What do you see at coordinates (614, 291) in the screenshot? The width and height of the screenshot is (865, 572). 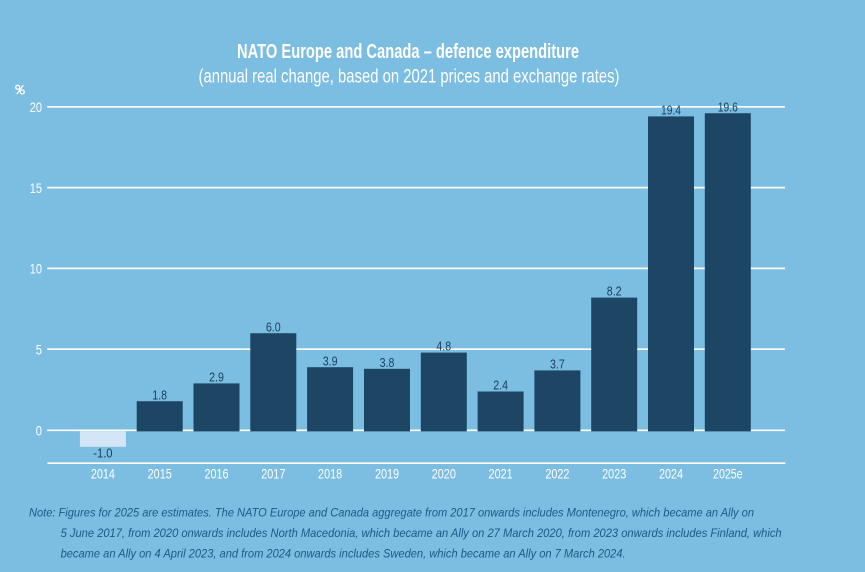 I see `svg-text: 8.2` at bounding box center [614, 291].